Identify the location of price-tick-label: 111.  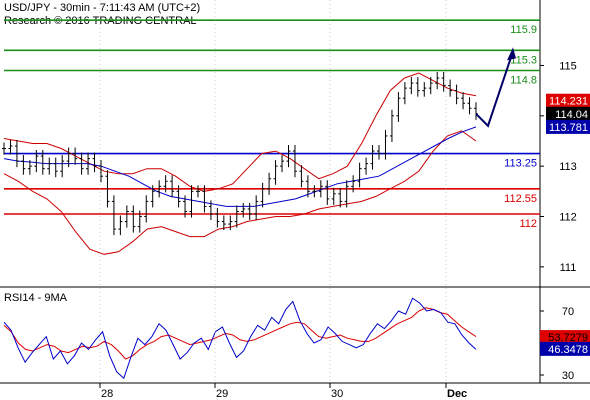
(568, 268).